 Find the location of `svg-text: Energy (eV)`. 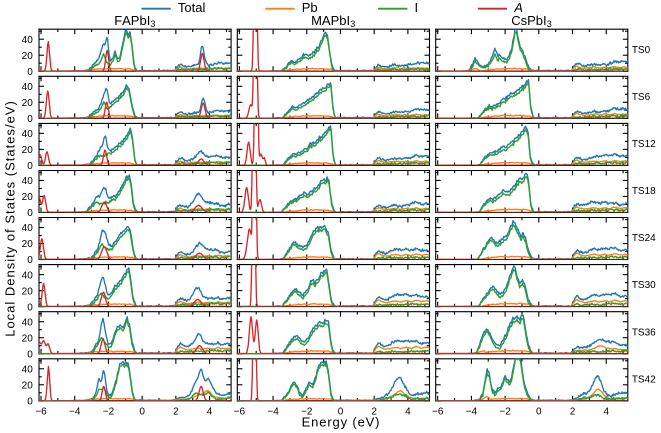

svg-text: Energy (eV) is located at coordinates (341, 422).